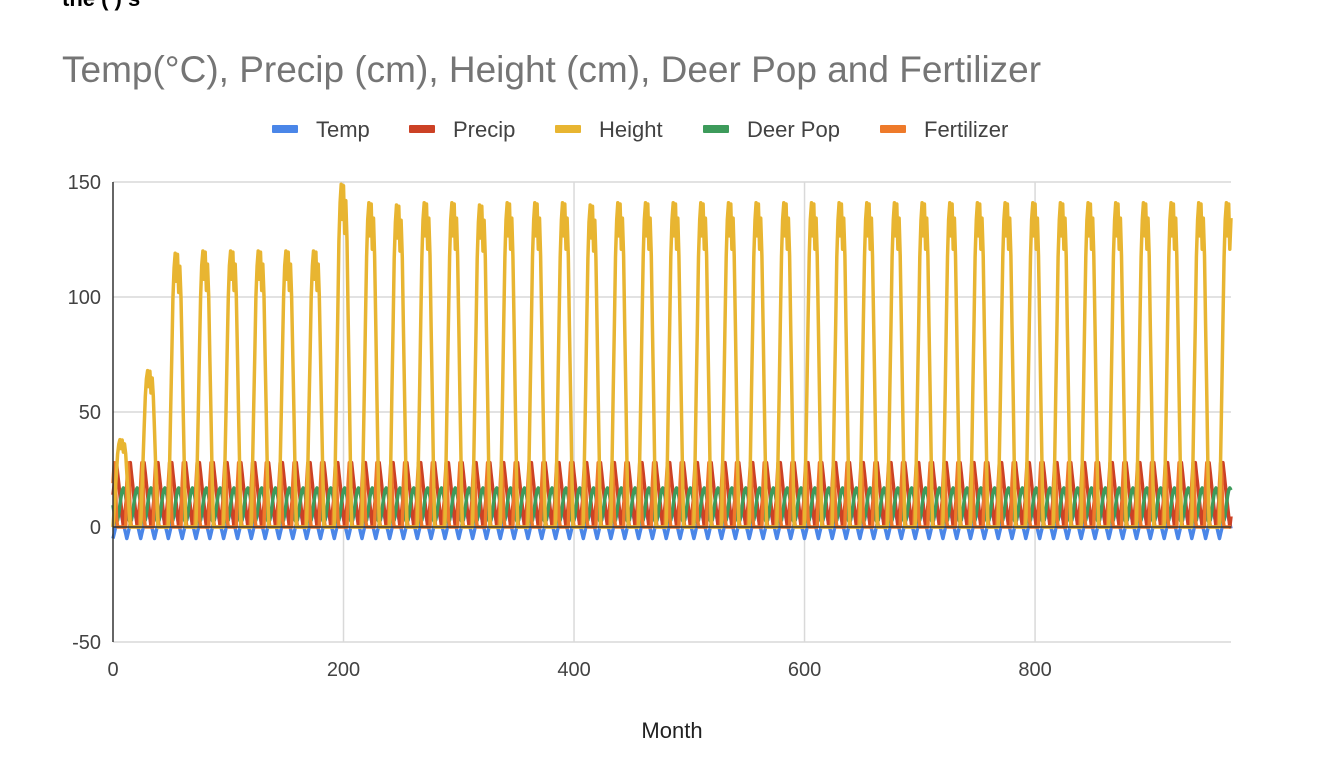 The width and height of the screenshot is (1330, 784). Describe the element at coordinates (422, 129) in the screenshot. I see `legend-swatch-precip` at that location.